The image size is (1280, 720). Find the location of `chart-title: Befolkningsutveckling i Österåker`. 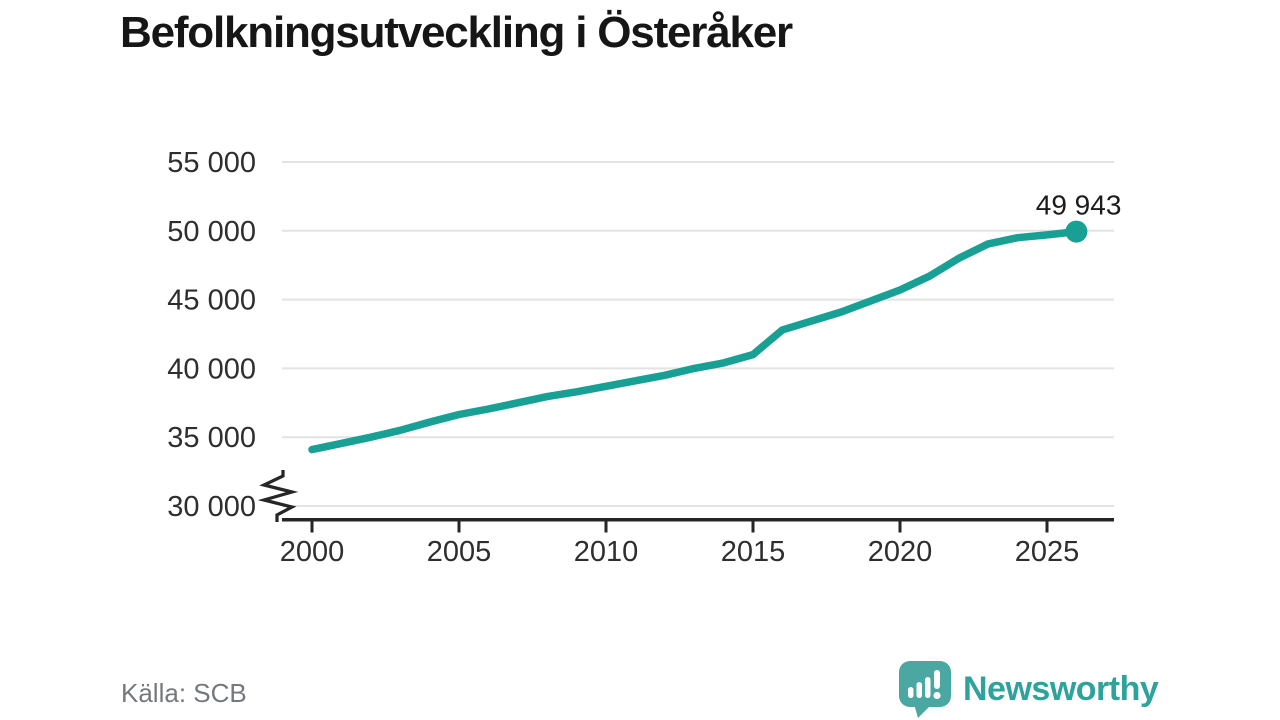

chart-title: Befolkningsutveckling i Österåker is located at coordinates (456, 32).